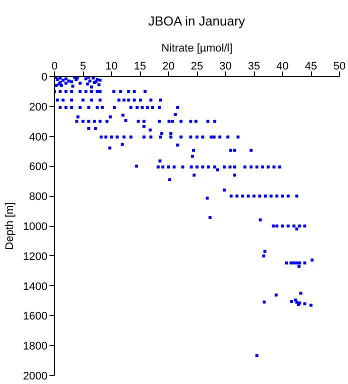 The image size is (348, 384). Describe the element at coordinates (83, 66) in the screenshot. I see `x-tick-label: 5` at that location.